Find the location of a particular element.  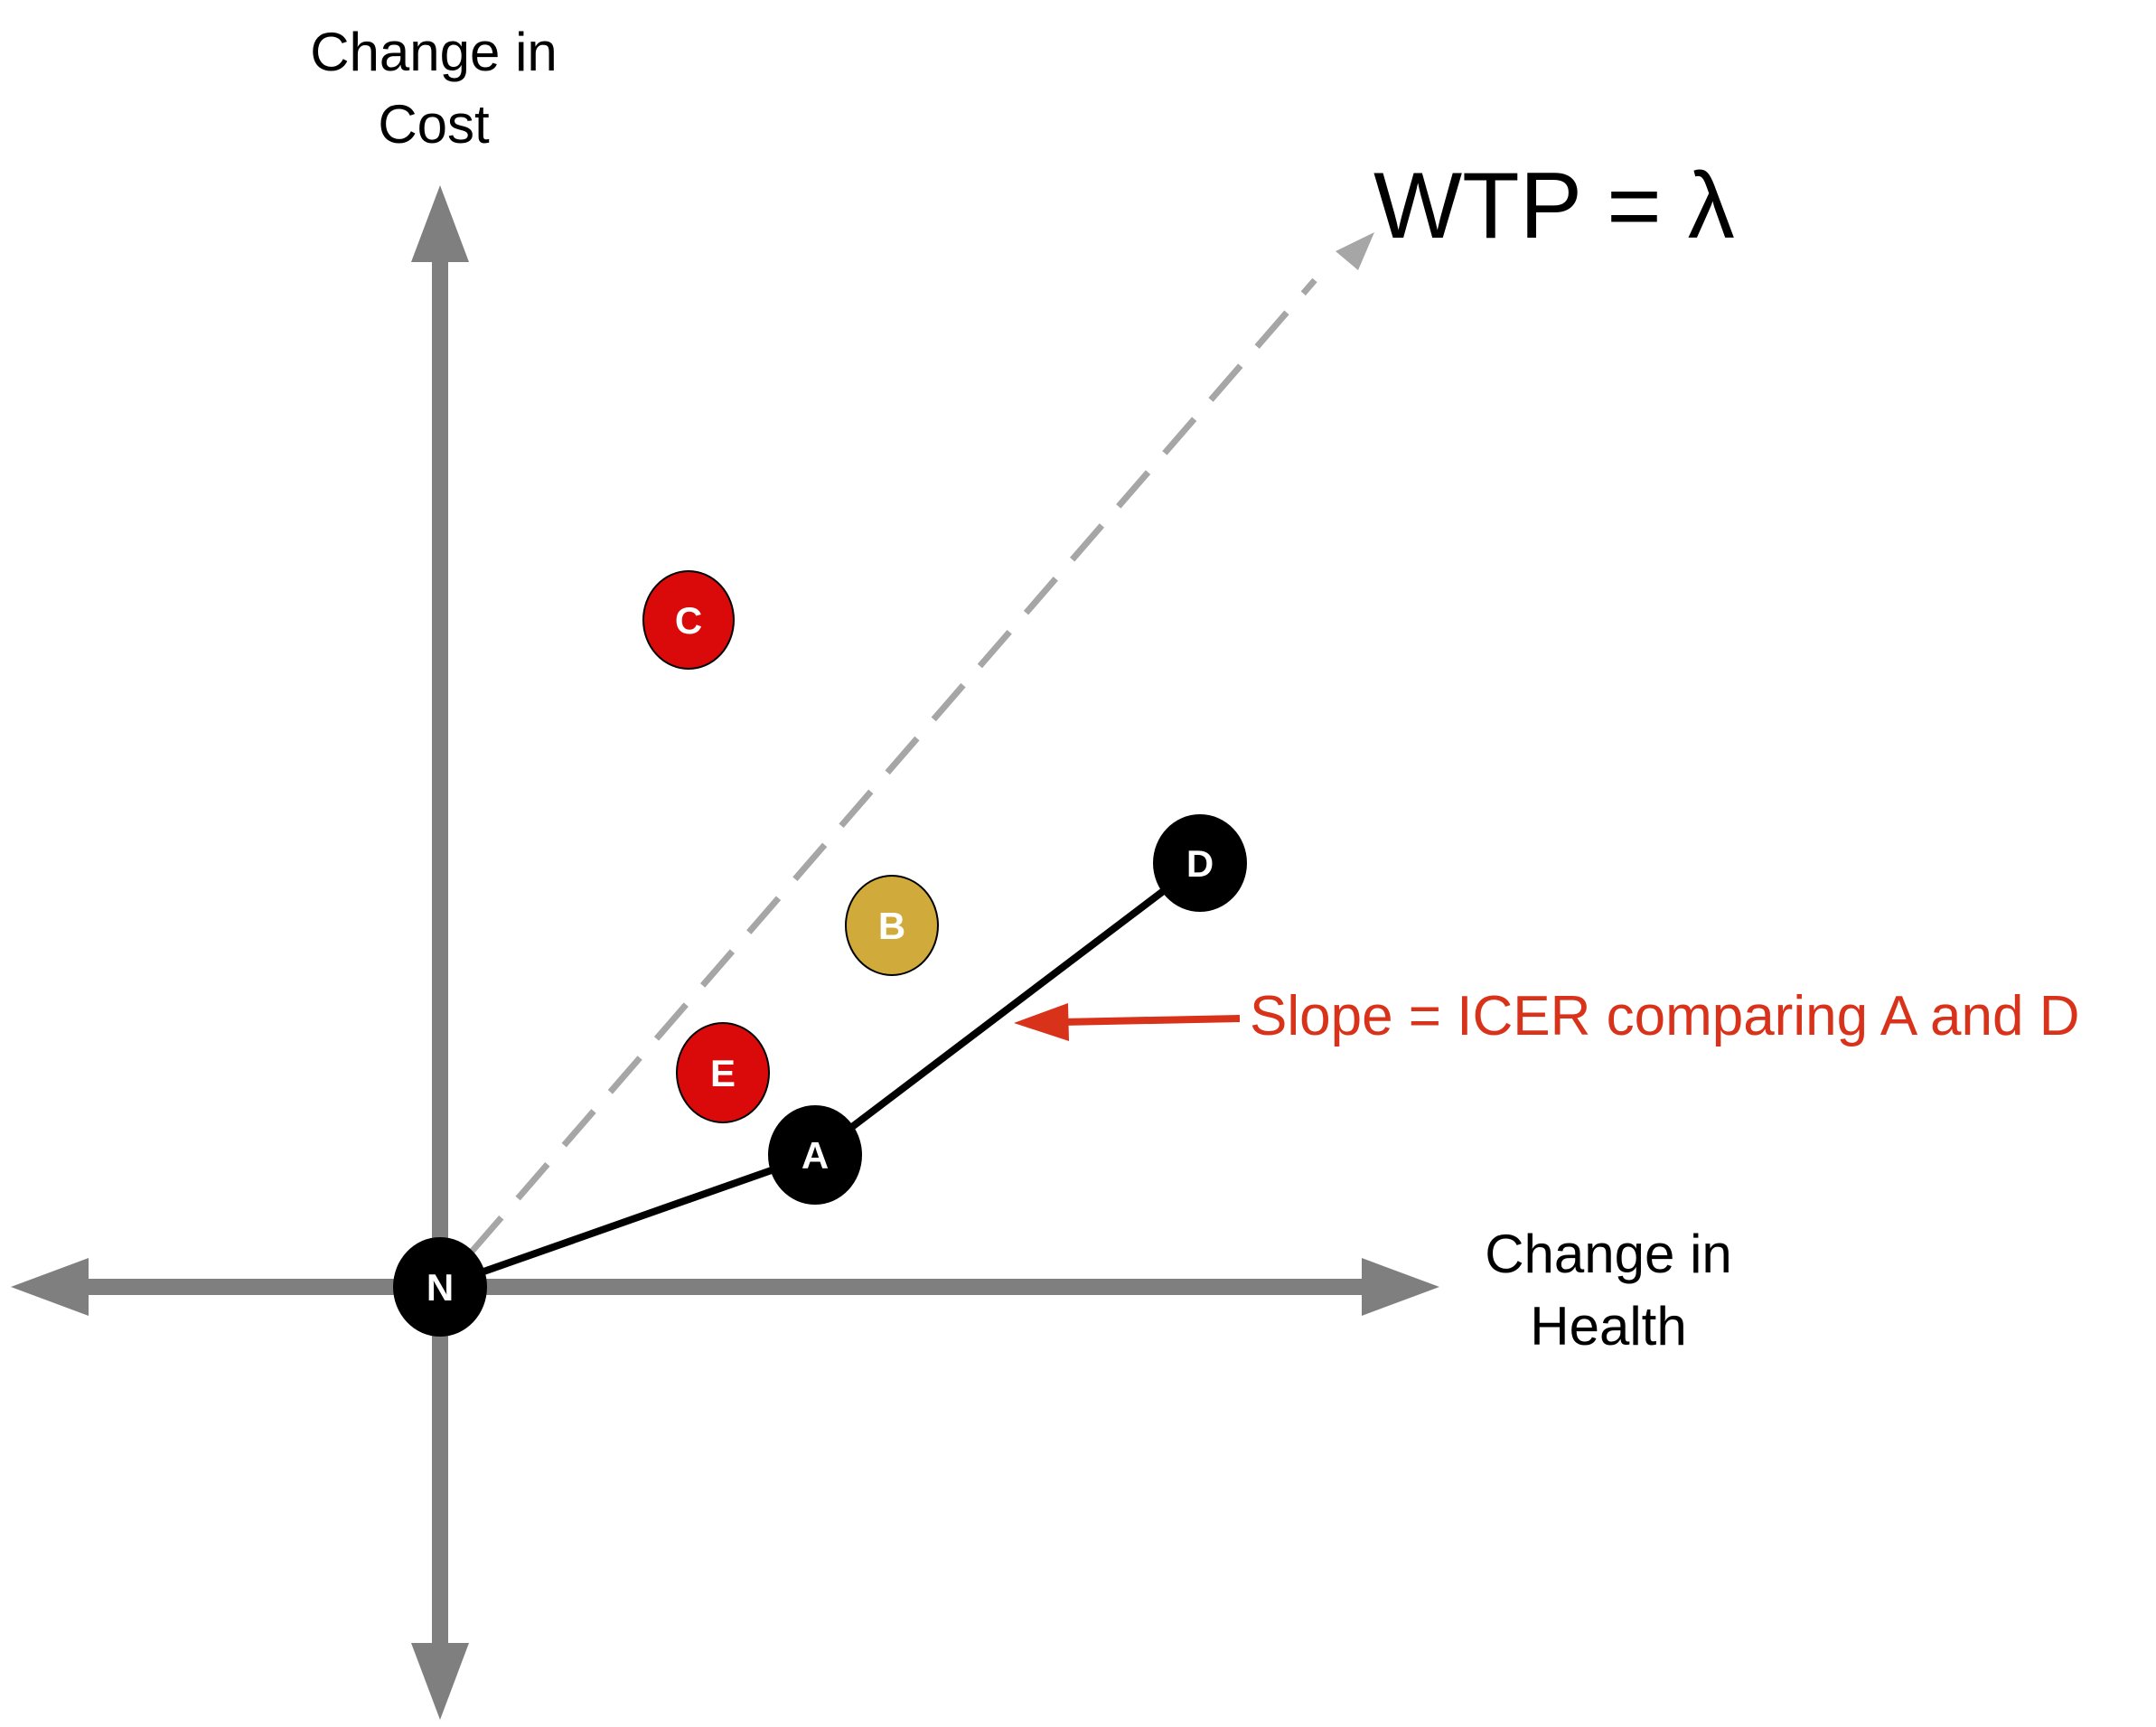

y-axis-label-line-2: Cost is located at coordinates (434, 125).